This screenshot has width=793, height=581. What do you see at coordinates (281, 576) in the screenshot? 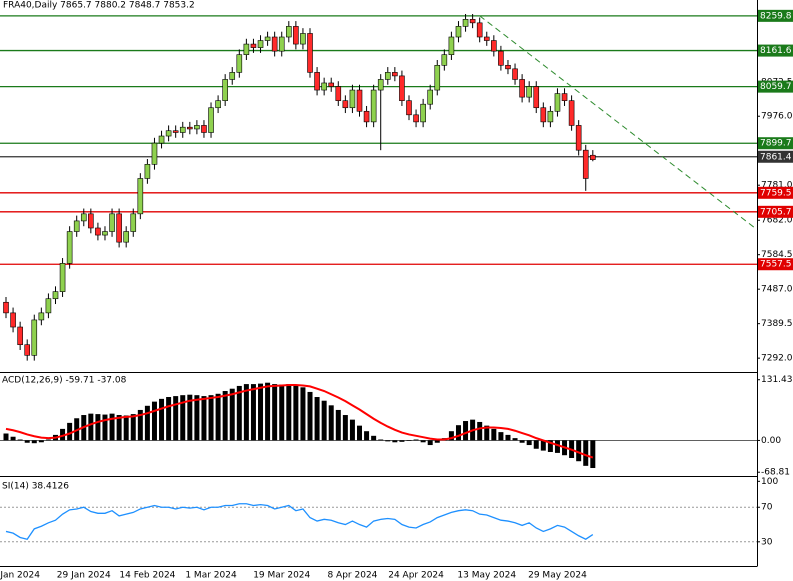
I see `x-tick-label: 19 Mar 2024` at bounding box center [281, 576].